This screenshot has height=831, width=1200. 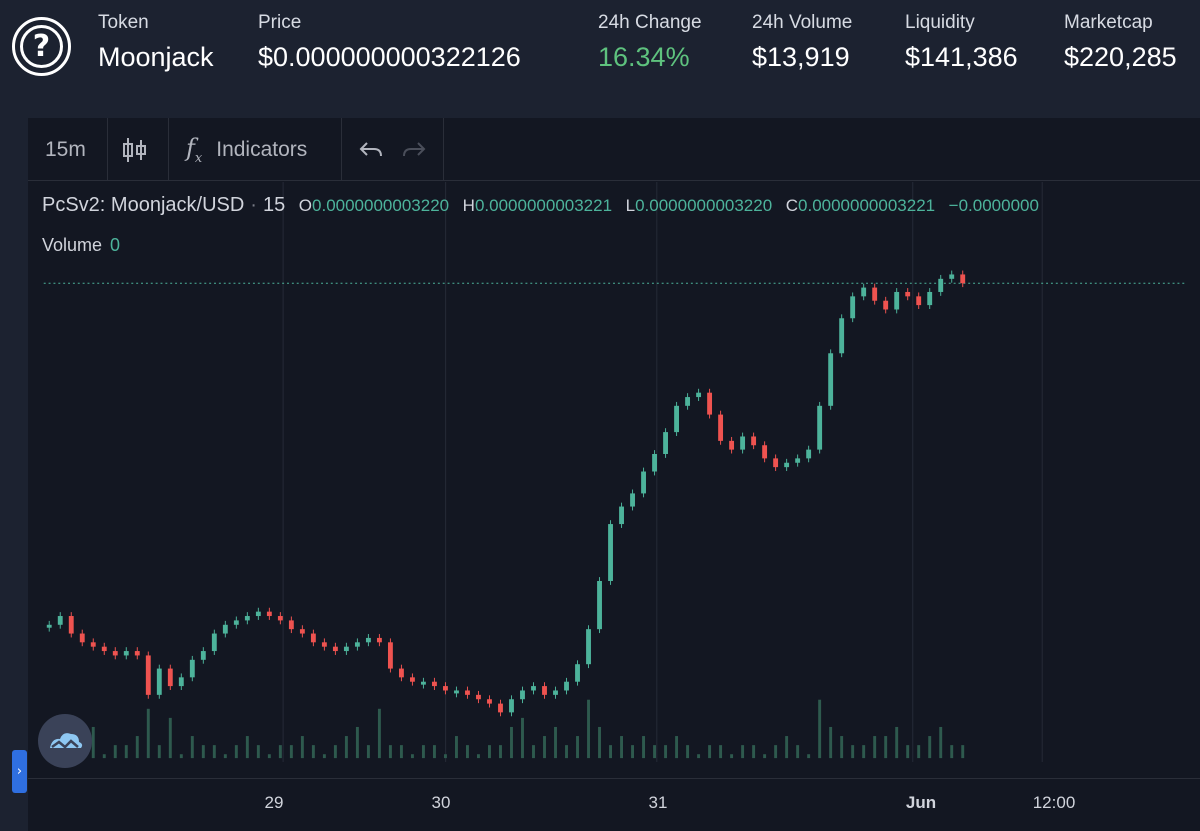 I want to click on time-axis: 29 30 31 Jun 12:00, so click(x=614, y=804).